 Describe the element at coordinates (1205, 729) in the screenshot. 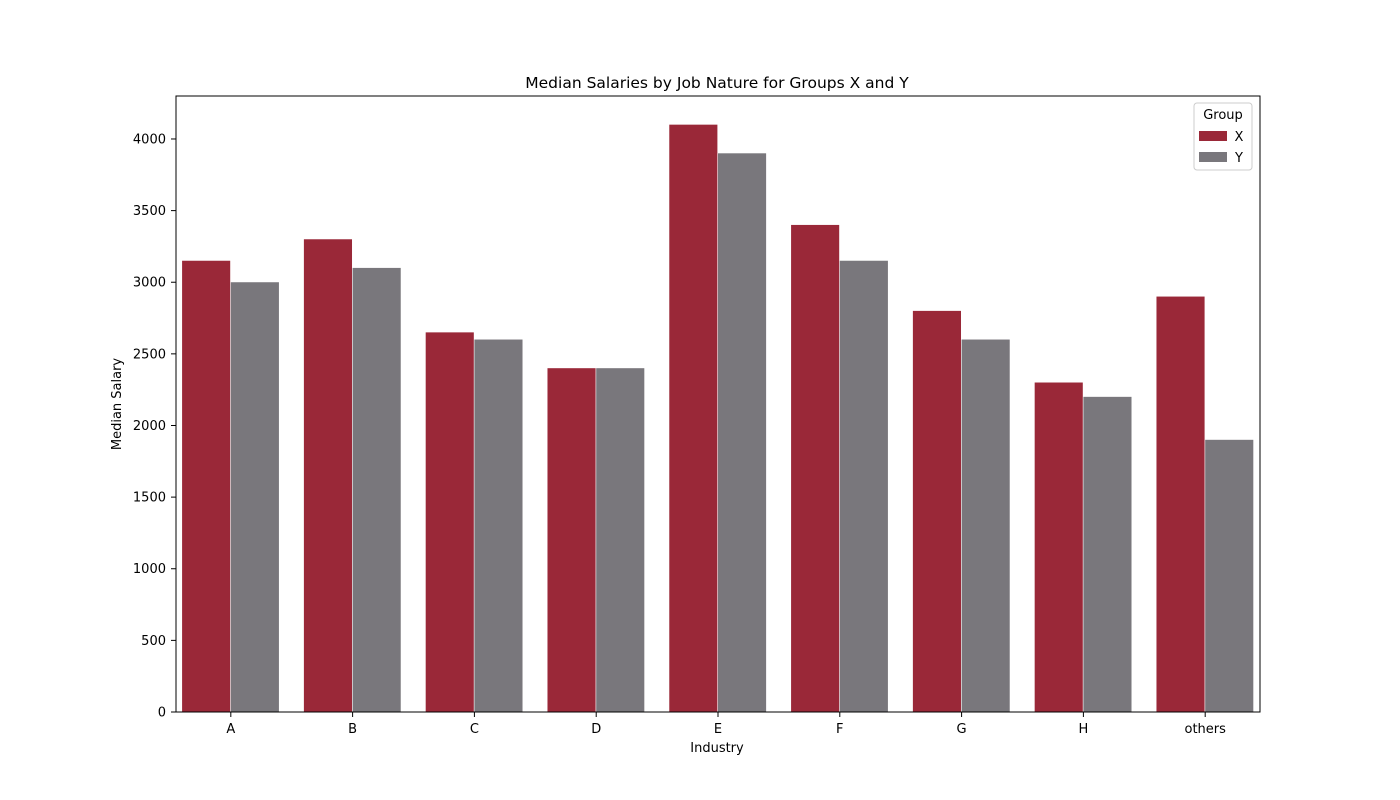

I see `x-tick-label: others` at that location.